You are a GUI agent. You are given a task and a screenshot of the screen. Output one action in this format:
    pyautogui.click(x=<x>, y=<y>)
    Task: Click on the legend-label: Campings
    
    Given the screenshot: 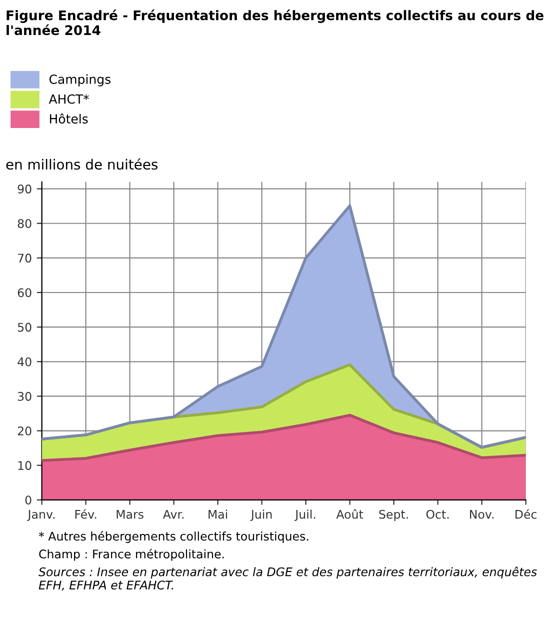 What is the action you would take?
    pyautogui.click(x=79, y=80)
    